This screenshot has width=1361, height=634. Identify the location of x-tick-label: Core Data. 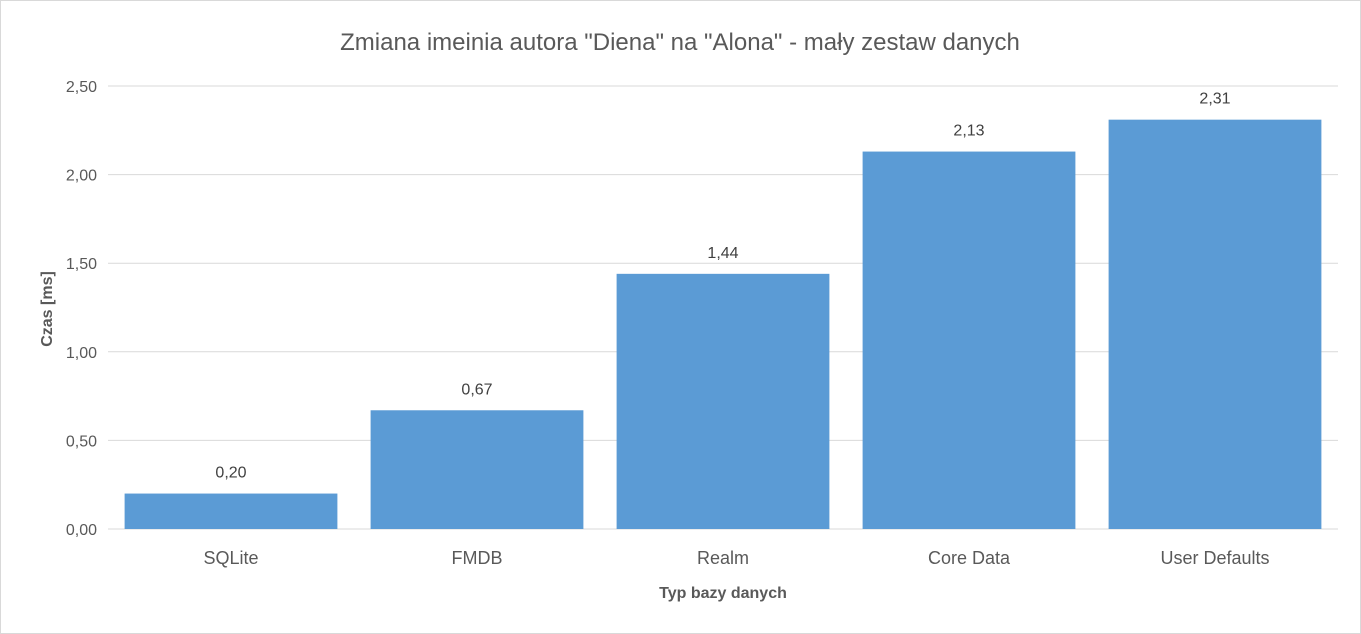
(969, 558).